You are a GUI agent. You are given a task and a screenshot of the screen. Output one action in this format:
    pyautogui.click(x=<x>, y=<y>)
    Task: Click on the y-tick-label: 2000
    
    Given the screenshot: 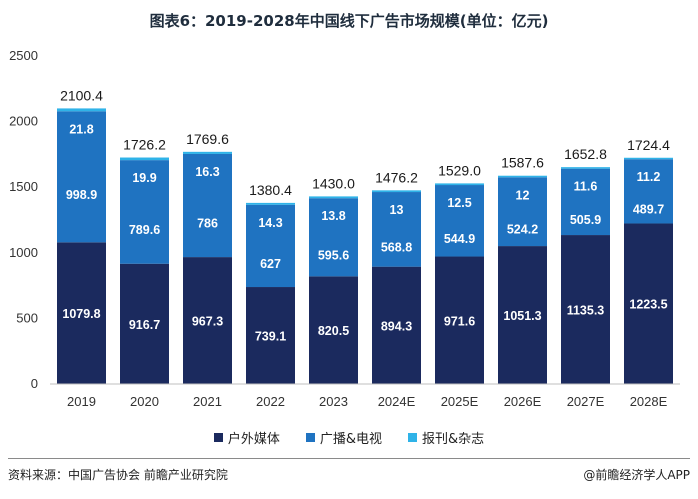 What is the action you would take?
    pyautogui.click(x=23, y=121)
    